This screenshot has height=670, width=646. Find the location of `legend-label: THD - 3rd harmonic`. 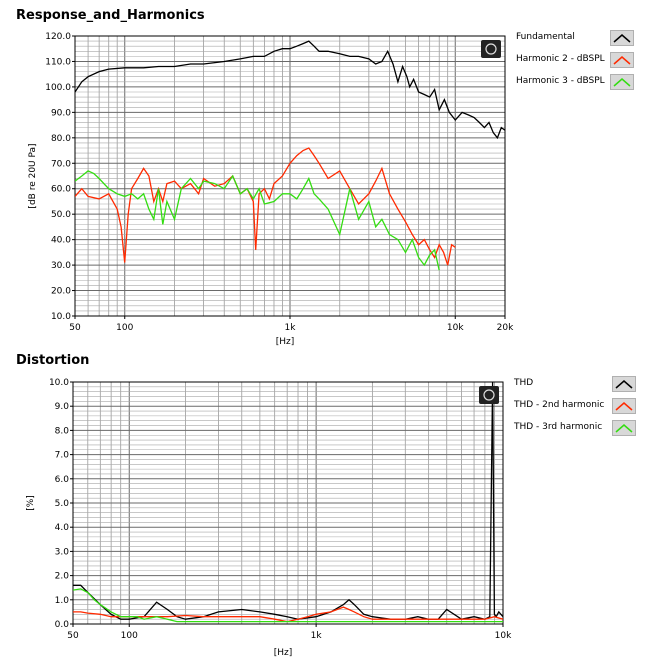

legend-label: THD - 3rd harmonic is located at coordinates (558, 427).